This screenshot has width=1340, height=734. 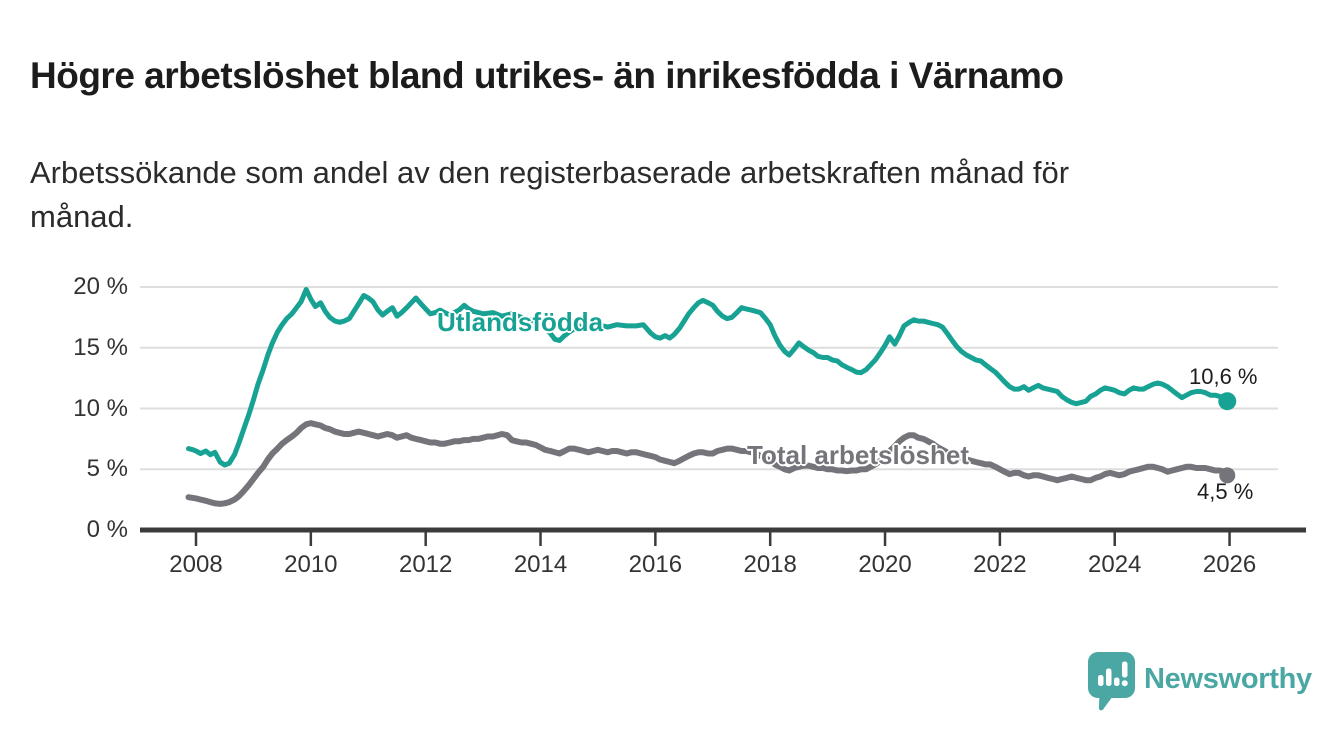 I want to click on bar-chart-icon, so click(x=1113, y=674).